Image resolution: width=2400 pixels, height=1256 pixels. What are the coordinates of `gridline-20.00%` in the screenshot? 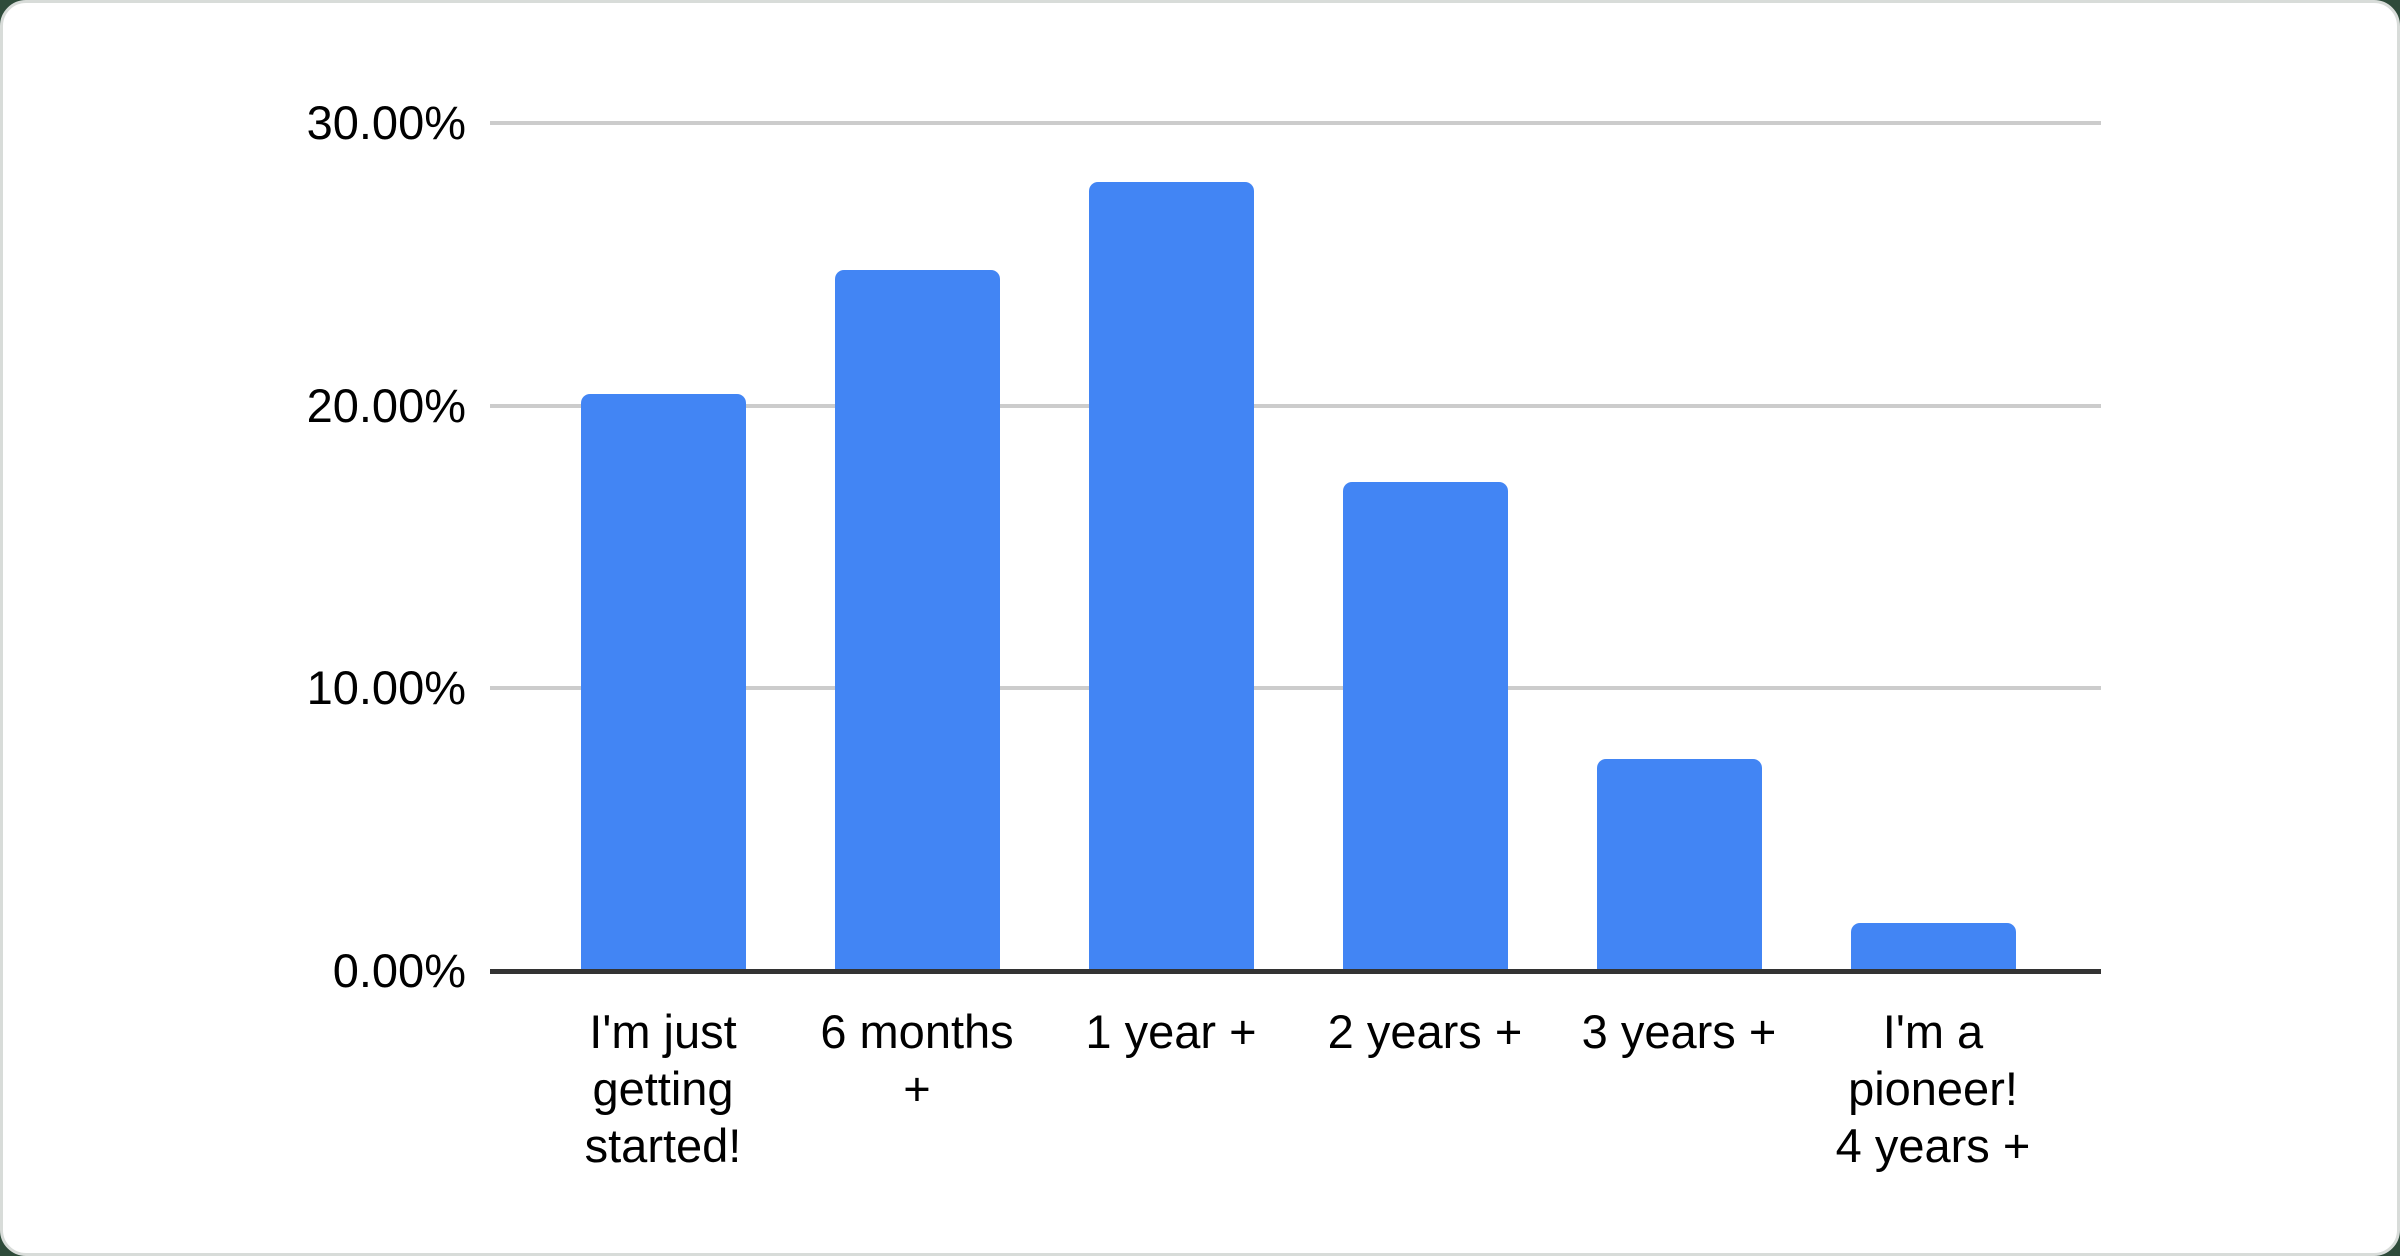 It's located at (1295, 405).